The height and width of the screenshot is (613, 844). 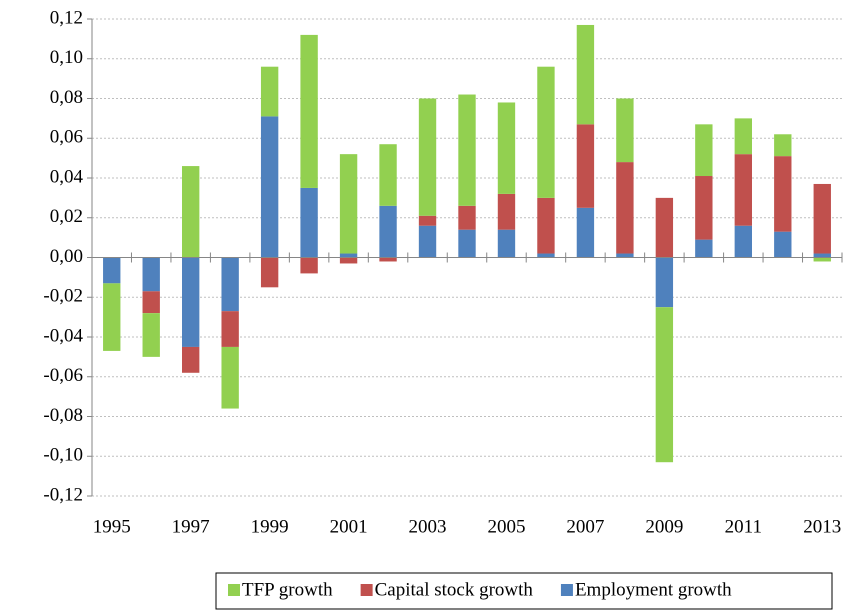 What do you see at coordinates (664, 526) in the screenshot?
I see `x-tick-label: 2009` at bounding box center [664, 526].